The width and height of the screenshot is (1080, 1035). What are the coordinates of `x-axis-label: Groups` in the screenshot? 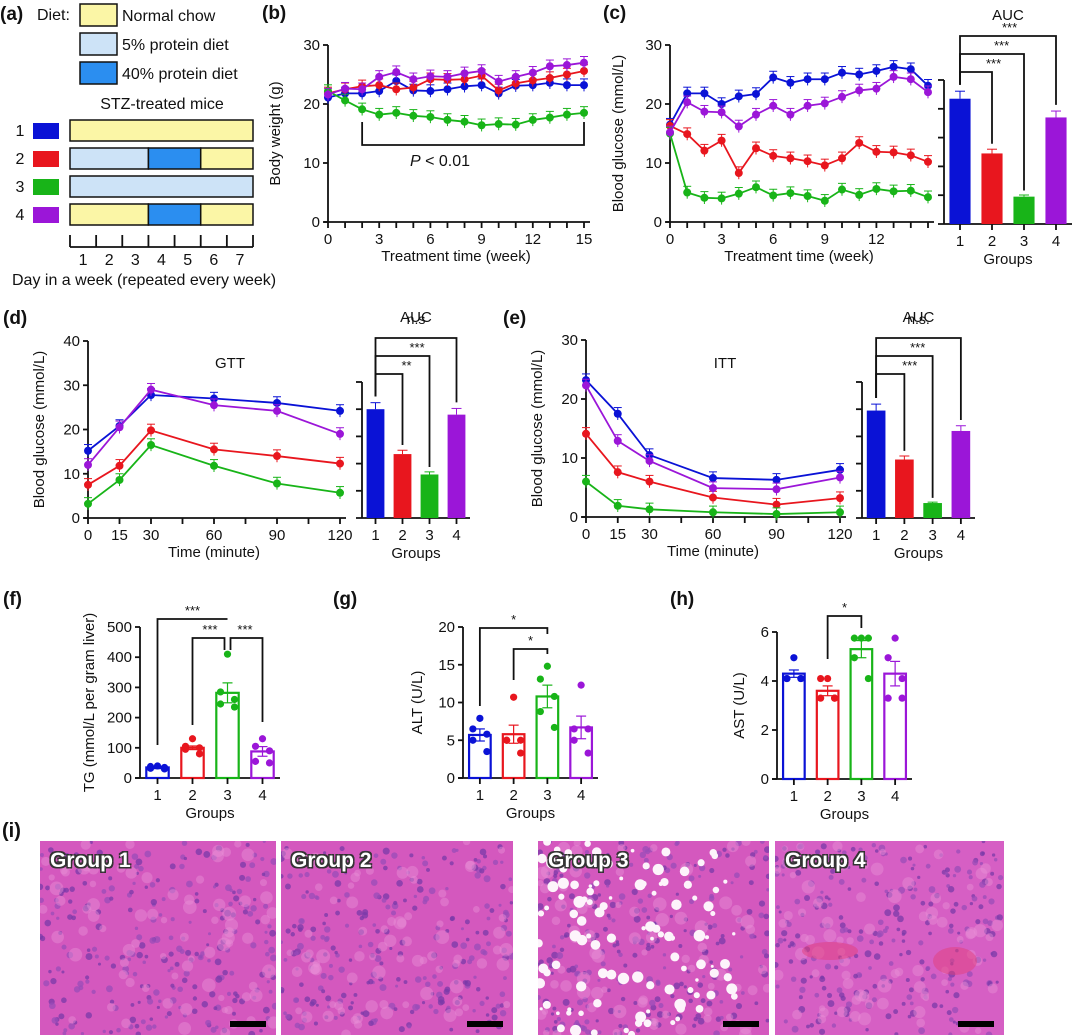 It's located at (530, 813).